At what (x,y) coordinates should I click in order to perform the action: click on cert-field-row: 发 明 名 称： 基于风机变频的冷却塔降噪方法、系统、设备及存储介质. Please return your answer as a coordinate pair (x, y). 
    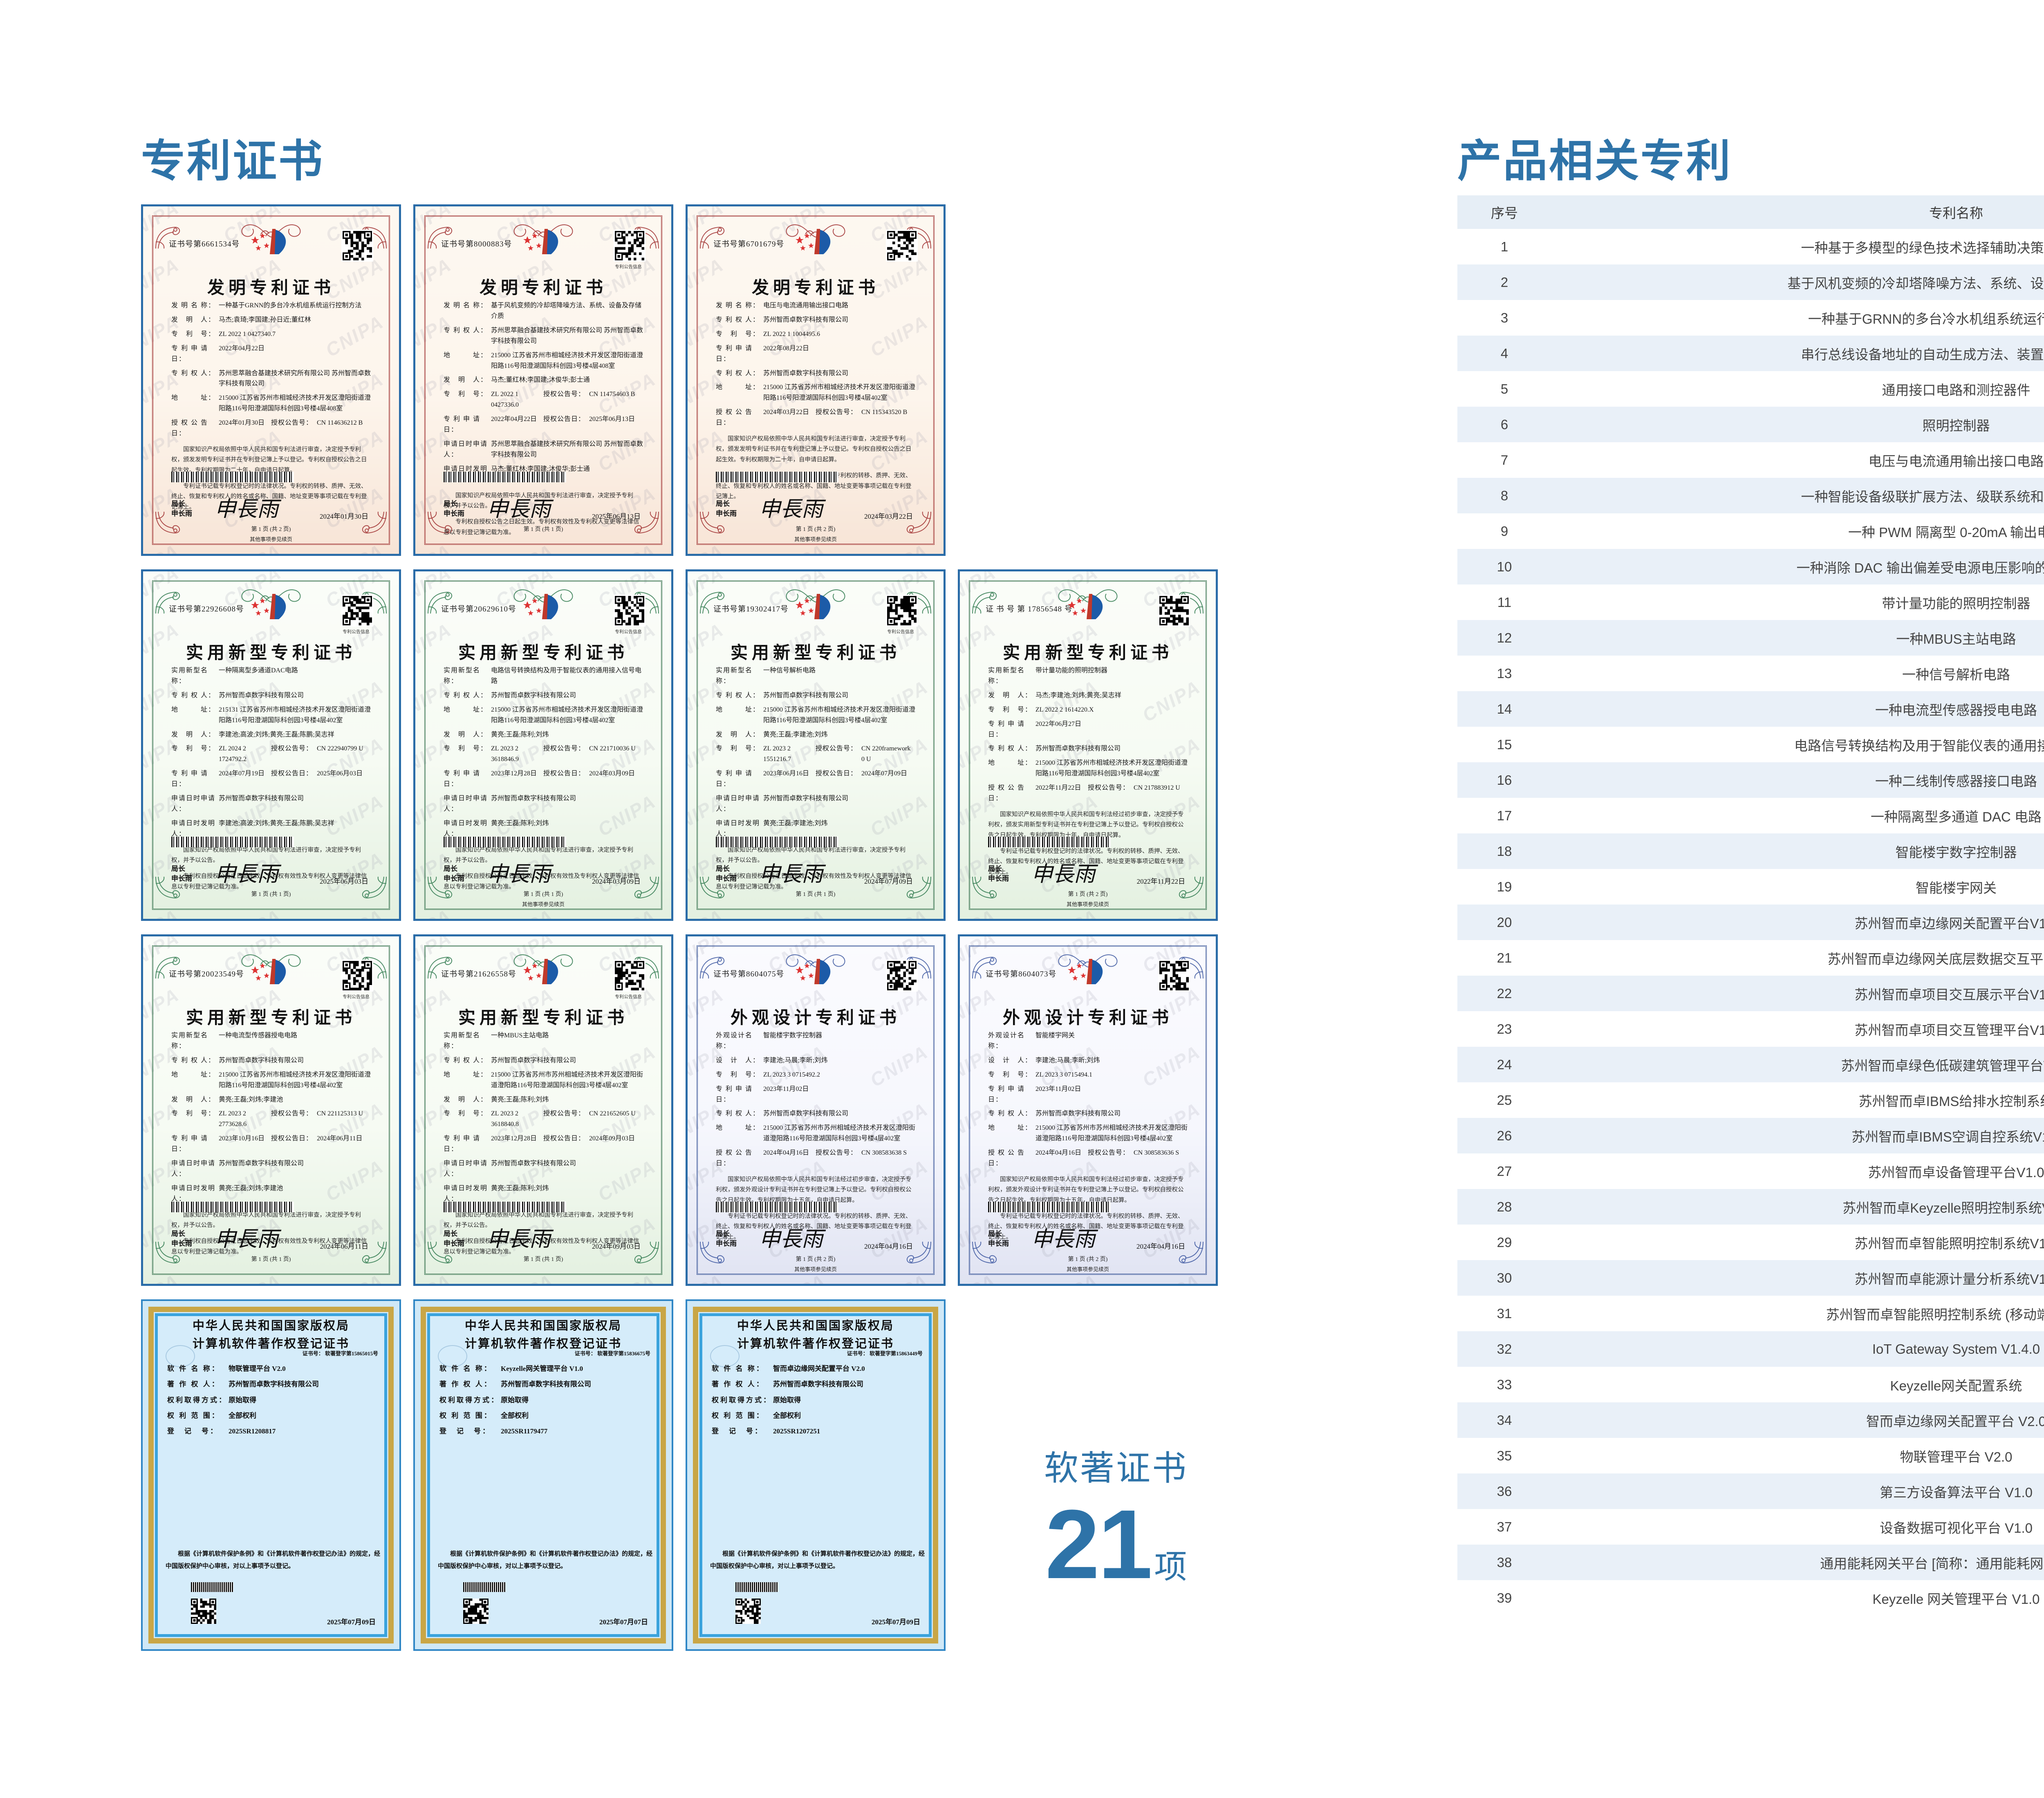
    Looking at the image, I should click on (544, 311).